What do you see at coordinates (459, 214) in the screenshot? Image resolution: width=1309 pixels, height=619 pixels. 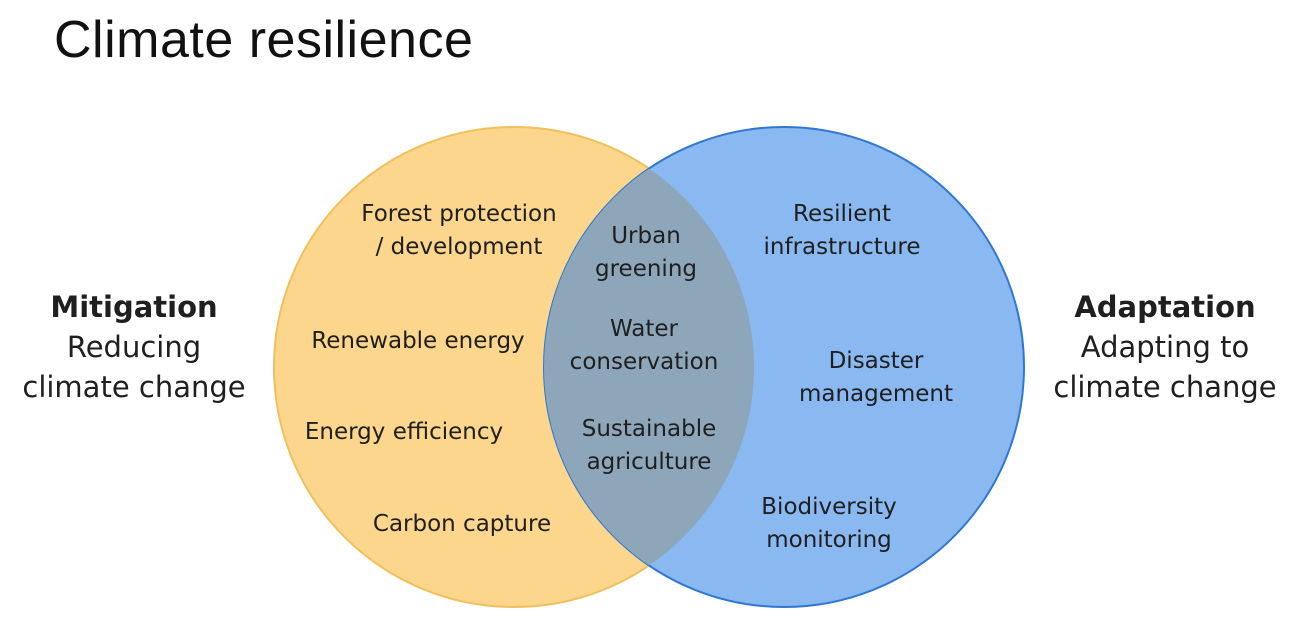 I see `item-line: Forest protection` at bounding box center [459, 214].